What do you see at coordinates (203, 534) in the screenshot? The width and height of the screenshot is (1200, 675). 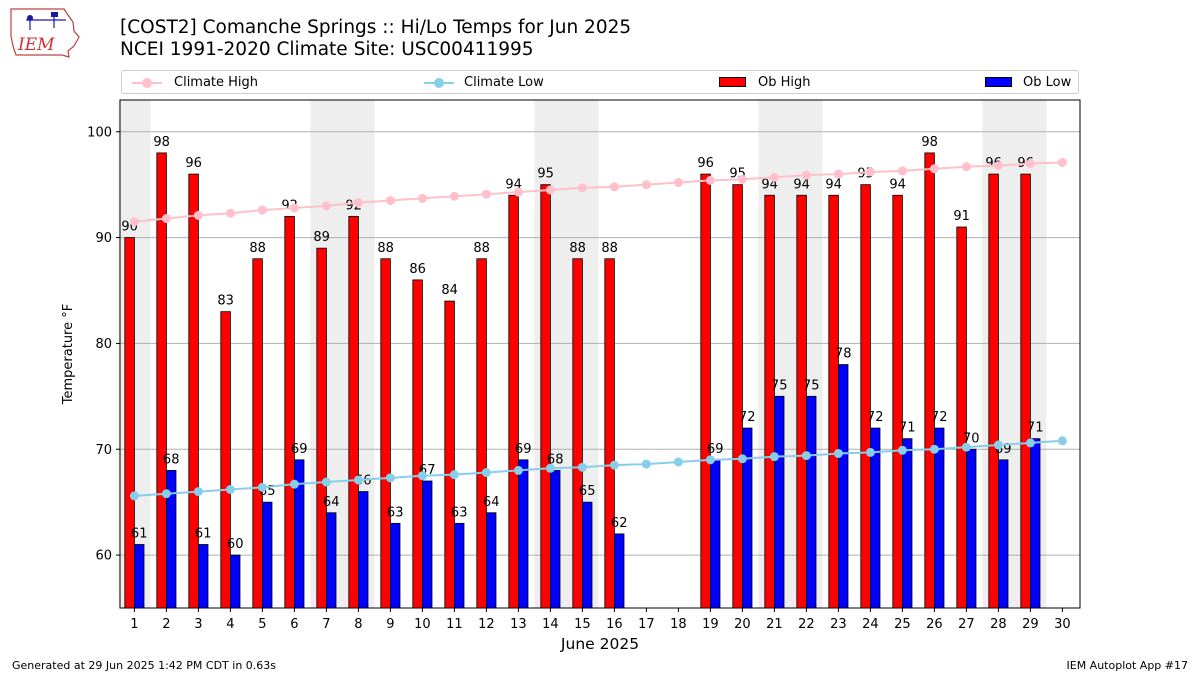 I see `ob-low-label: 61` at bounding box center [203, 534].